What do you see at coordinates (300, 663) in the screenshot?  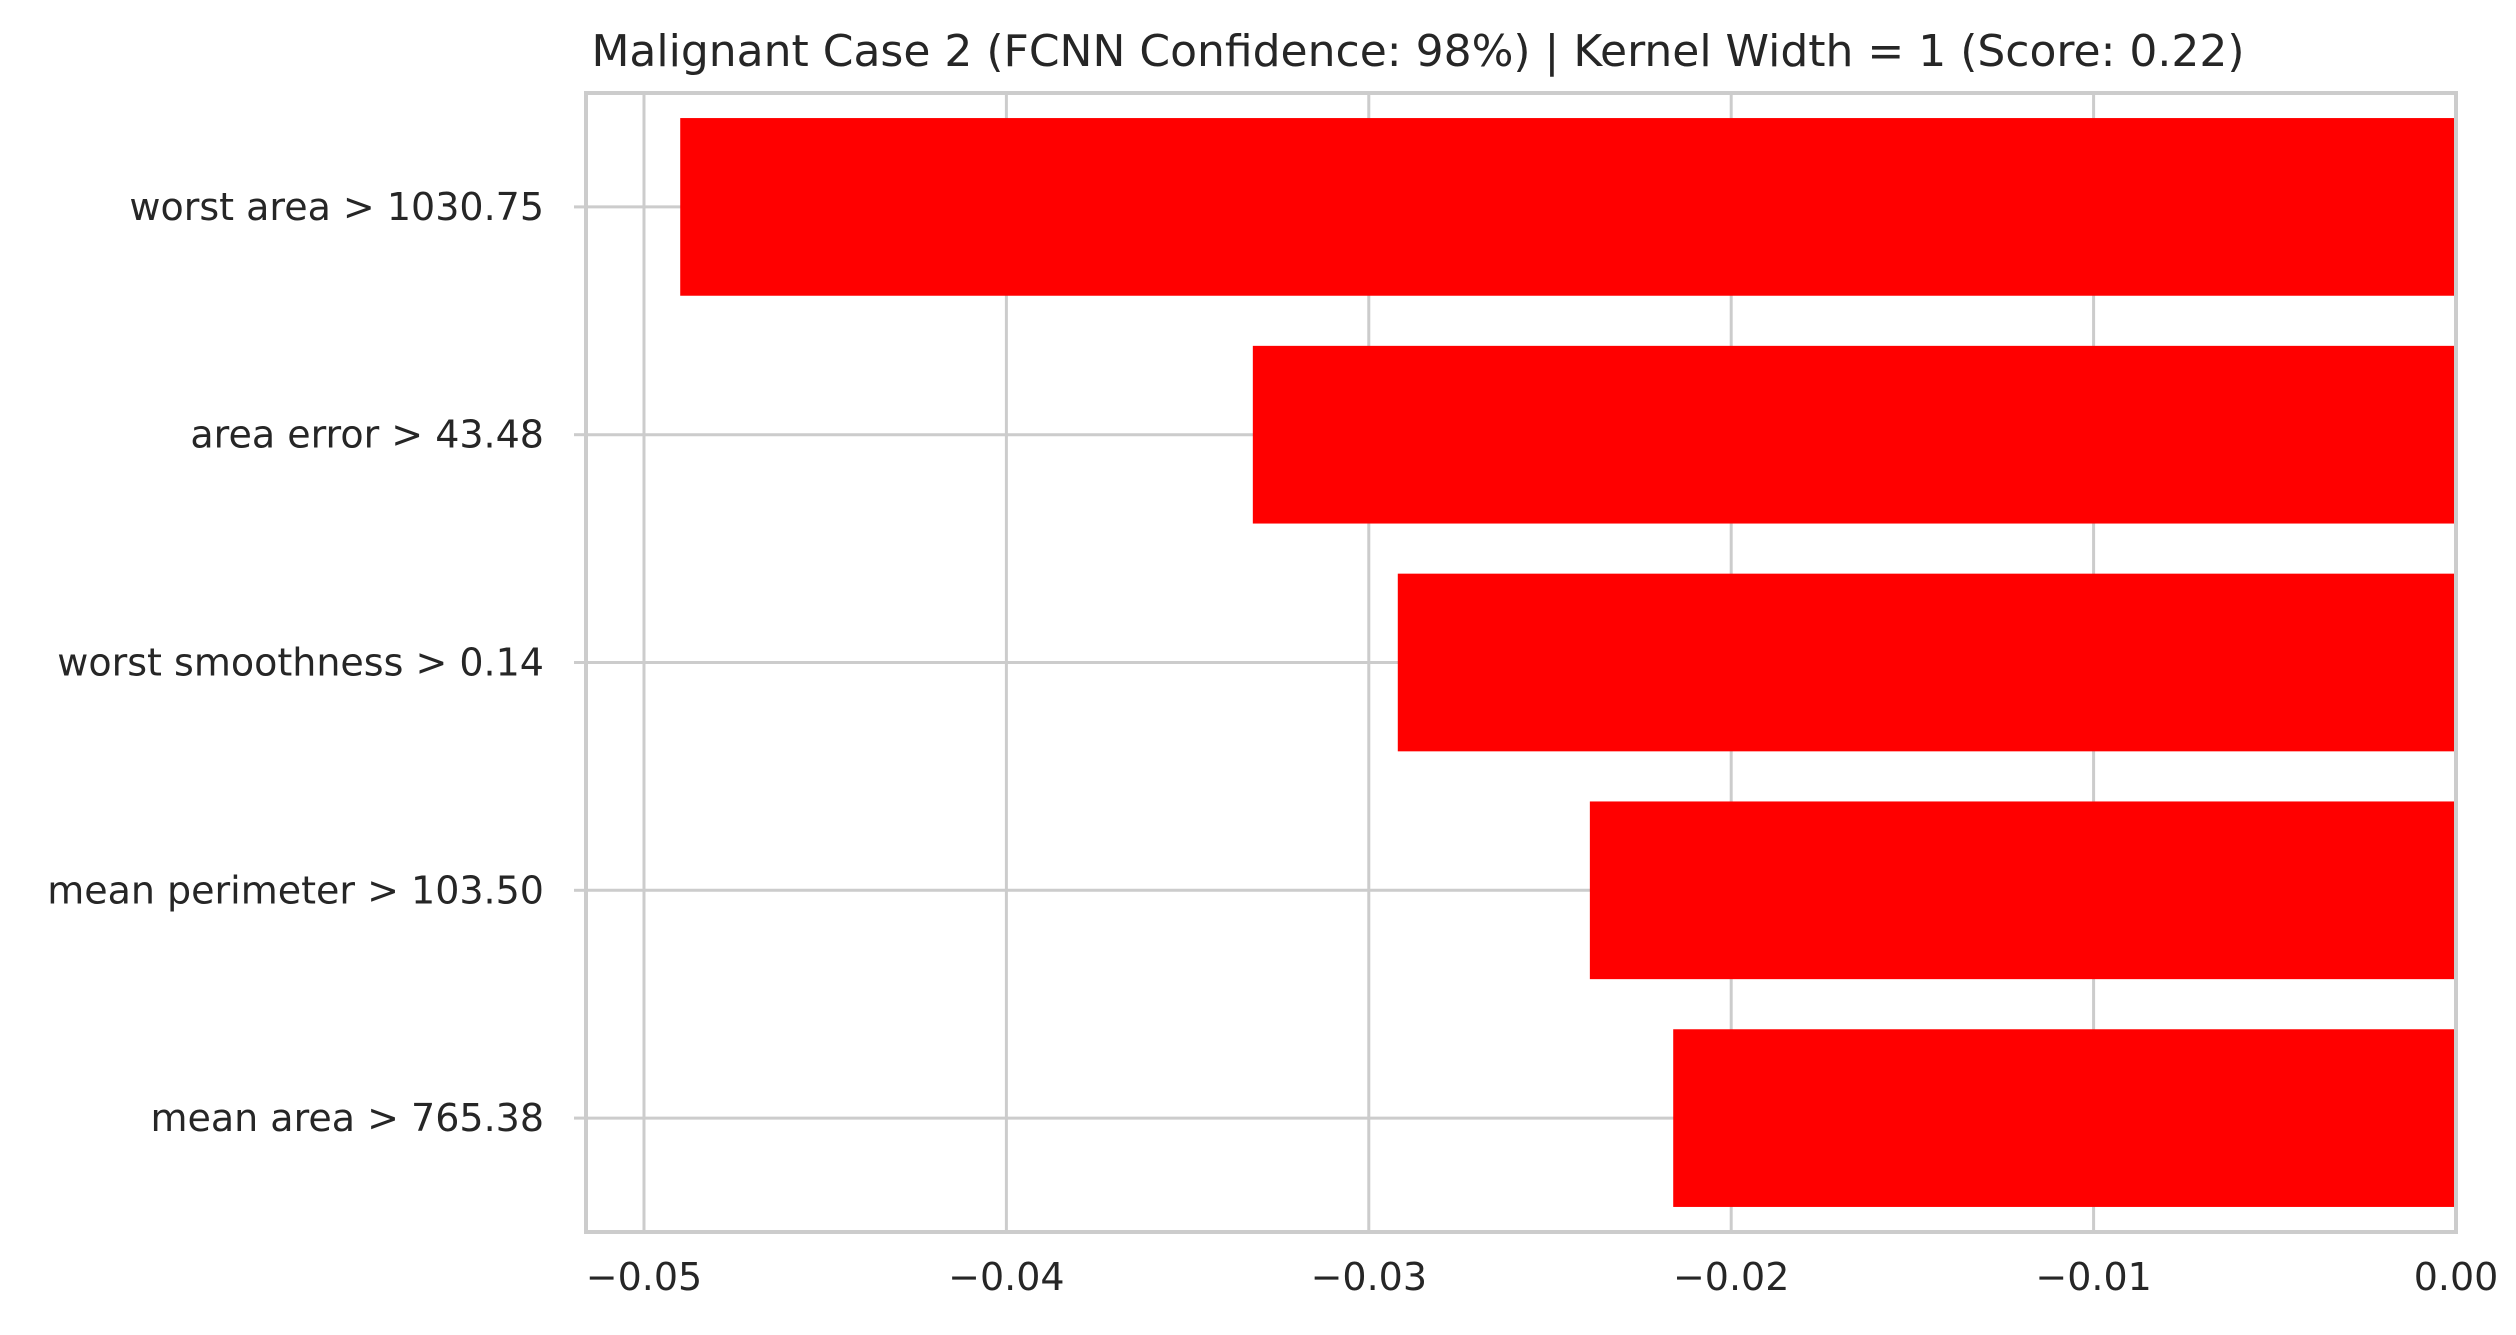 I see `y-tick-label: worst smoothness > 0.14` at bounding box center [300, 663].